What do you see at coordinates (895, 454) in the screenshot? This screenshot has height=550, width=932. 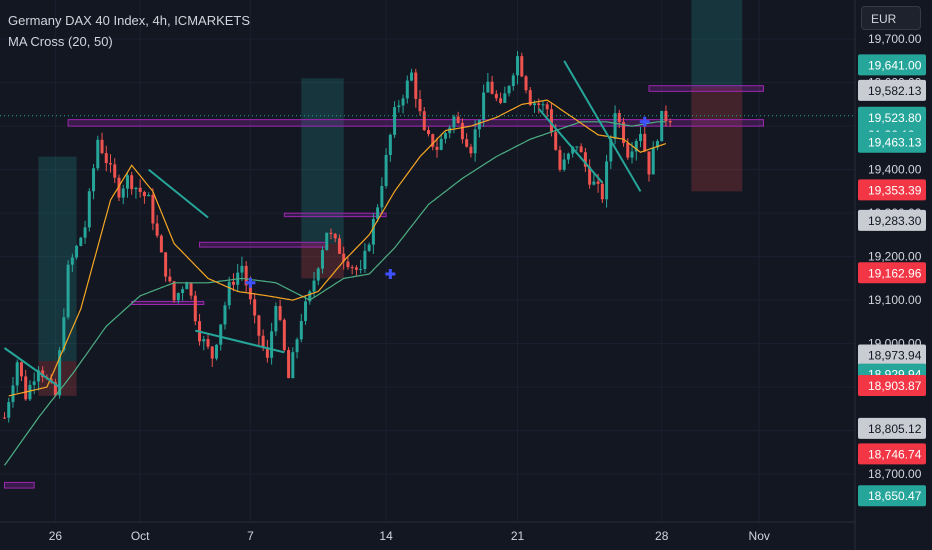 I see `price-label-text: 18,746.74` at bounding box center [895, 454].